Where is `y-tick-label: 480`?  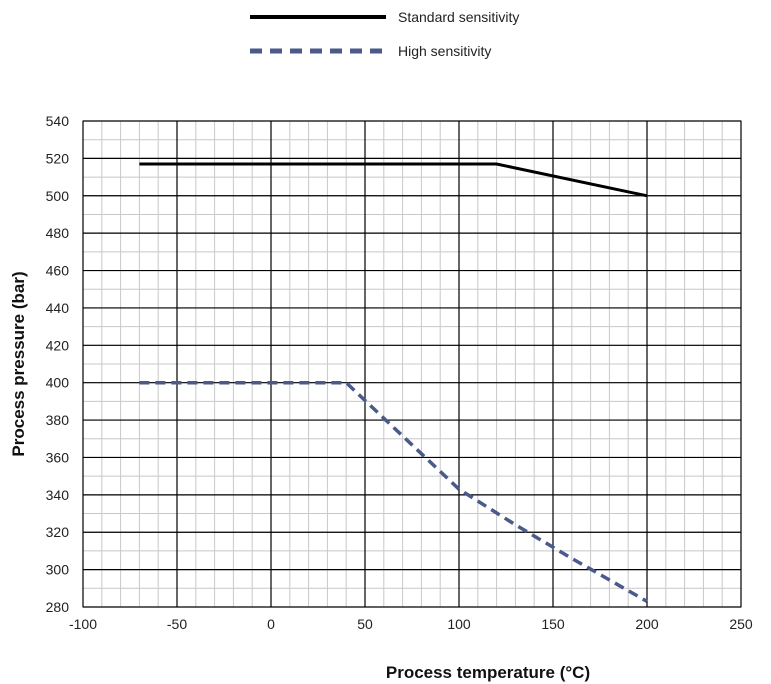
y-tick-label: 480 is located at coordinates (58, 233).